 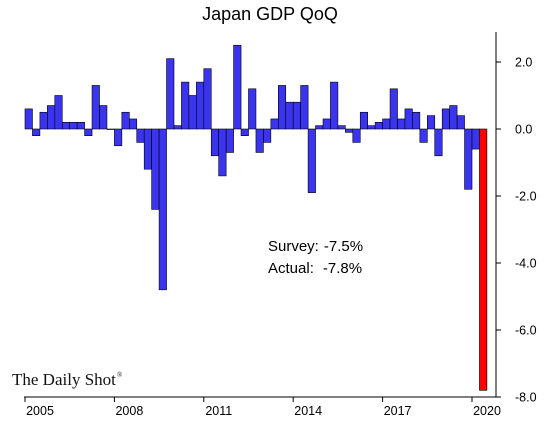 What do you see at coordinates (262, 407) in the screenshot?
I see `x-ticks: 2005 2008 2011 2014 2017 2020` at bounding box center [262, 407].